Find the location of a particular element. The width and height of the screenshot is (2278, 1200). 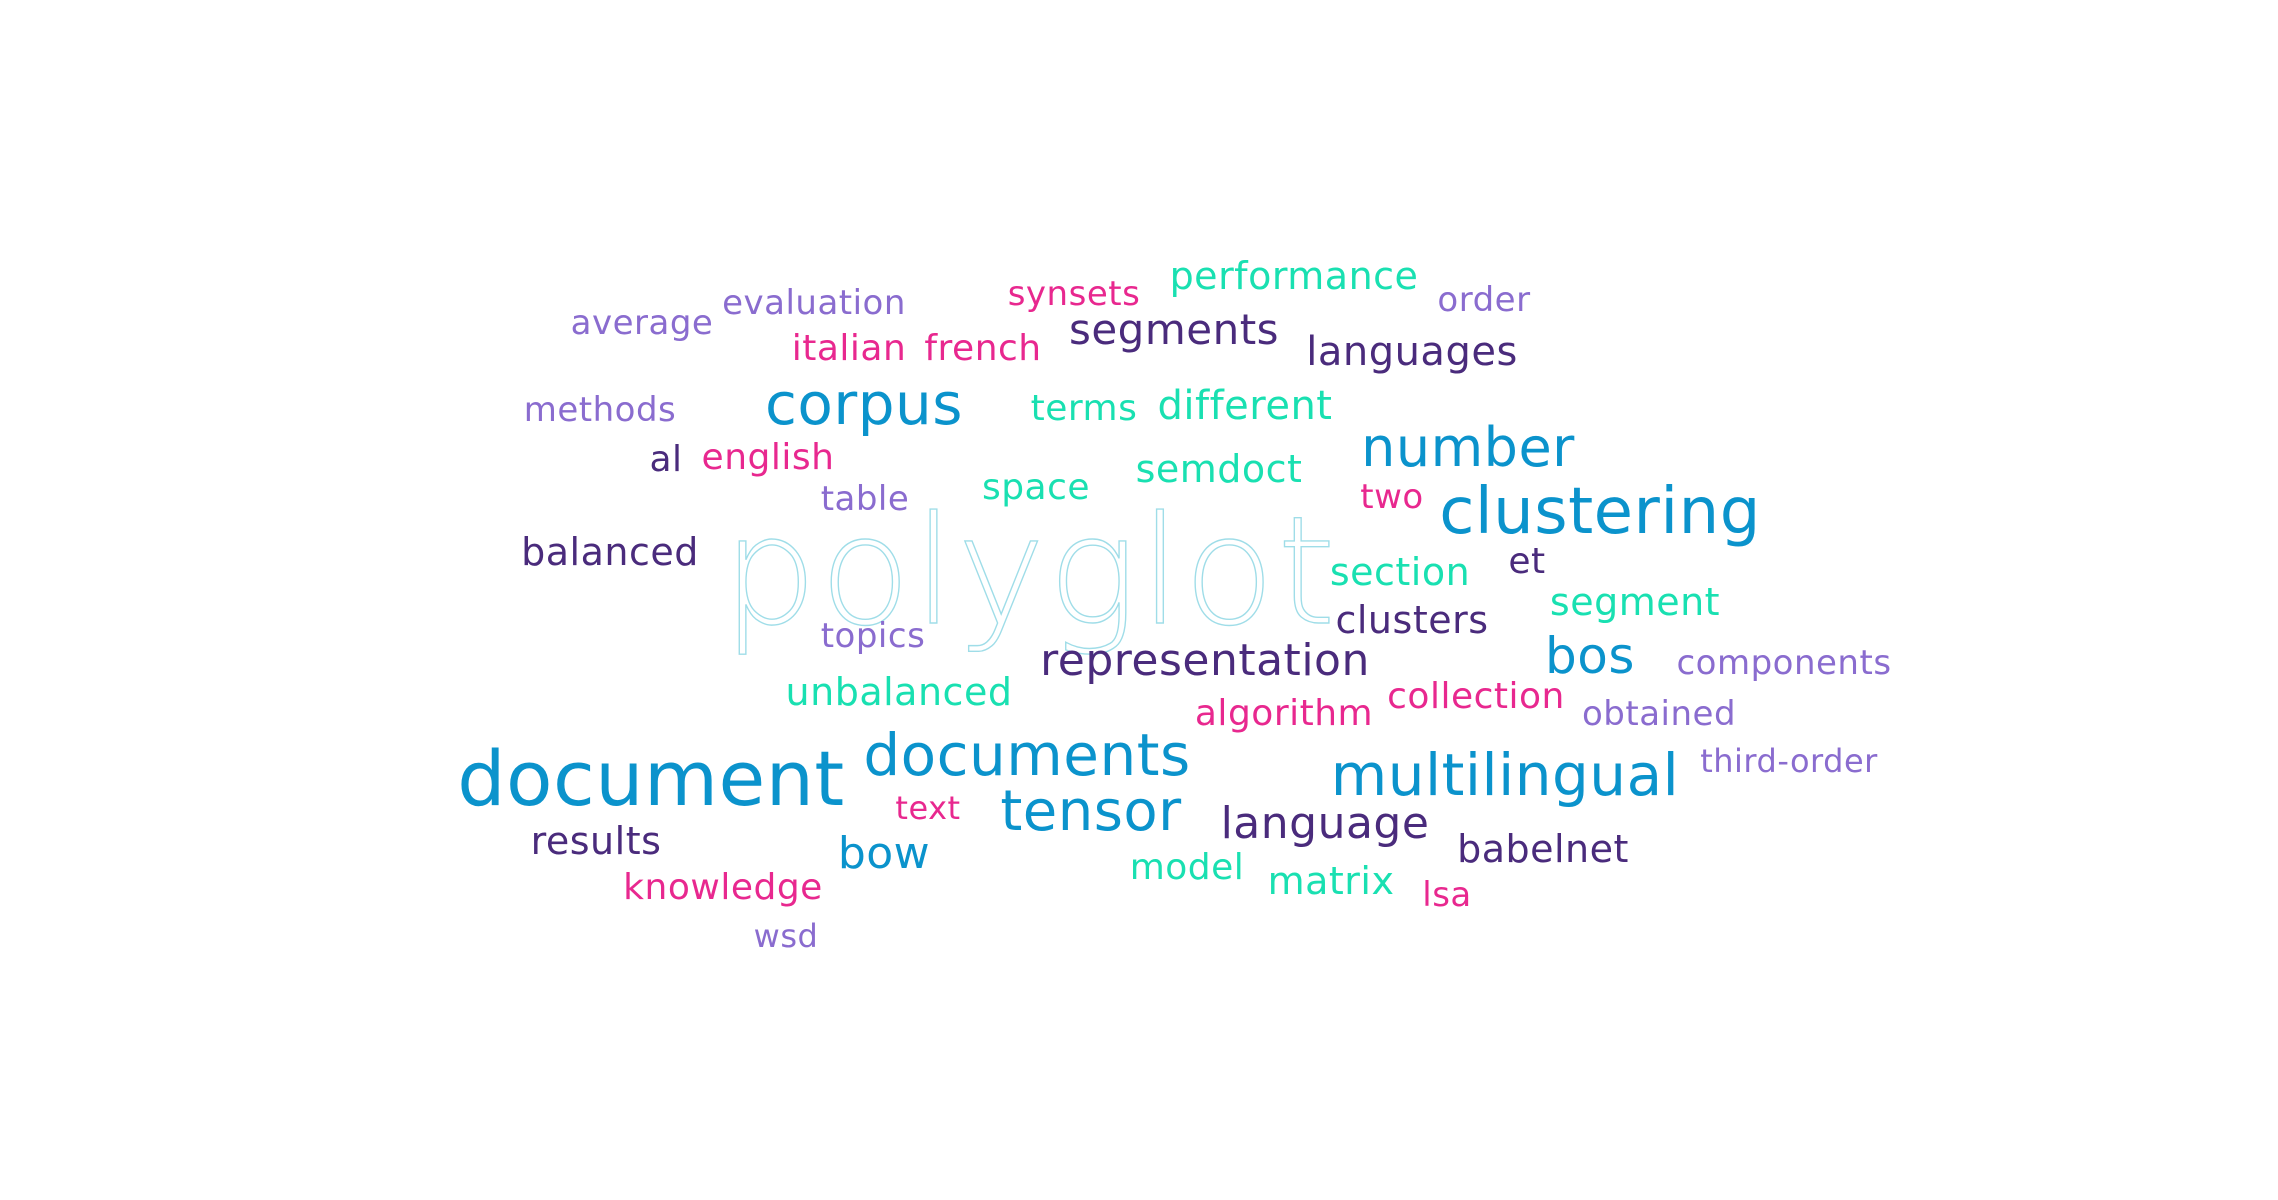

word-number: number is located at coordinates (1468, 447).